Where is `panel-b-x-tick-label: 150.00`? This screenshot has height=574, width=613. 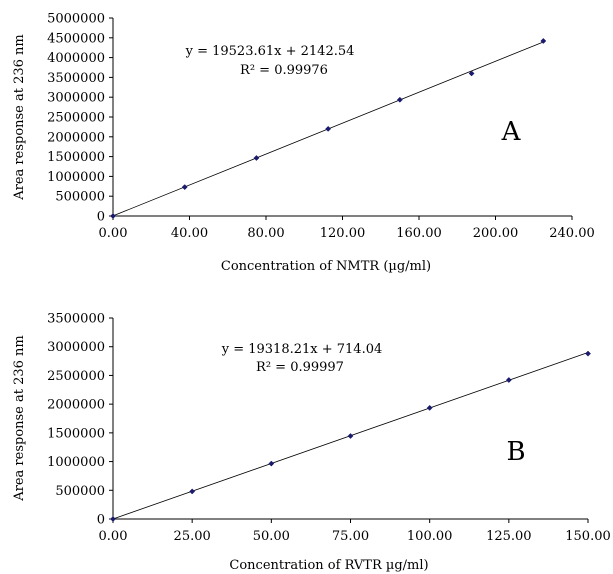 panel-b-x-tick-label: 150.00 is located at coordinates (588, 536).